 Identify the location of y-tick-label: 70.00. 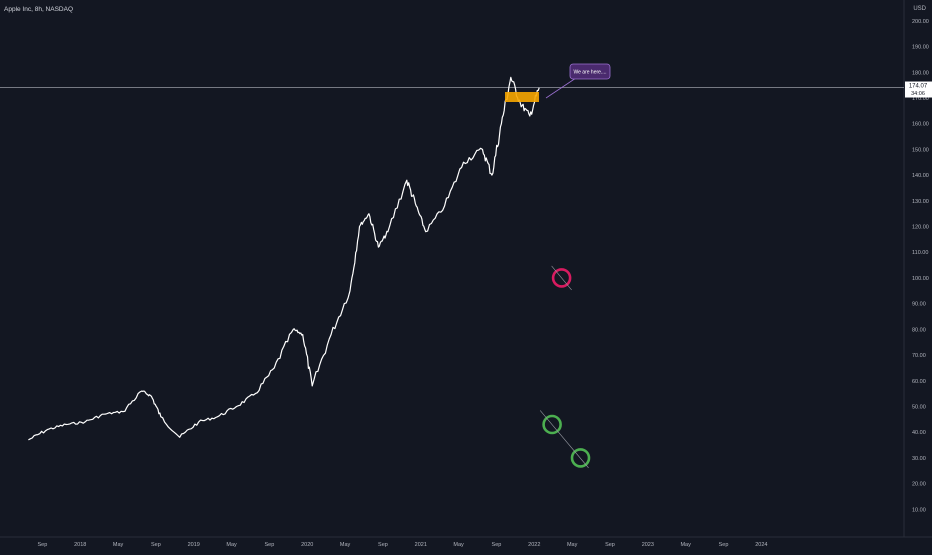
(919, 356).